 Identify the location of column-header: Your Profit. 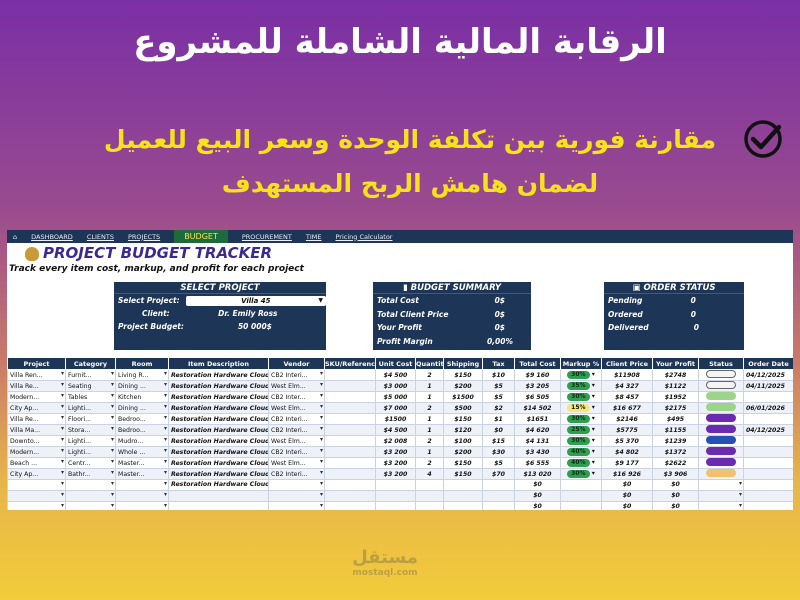
(675, 363).